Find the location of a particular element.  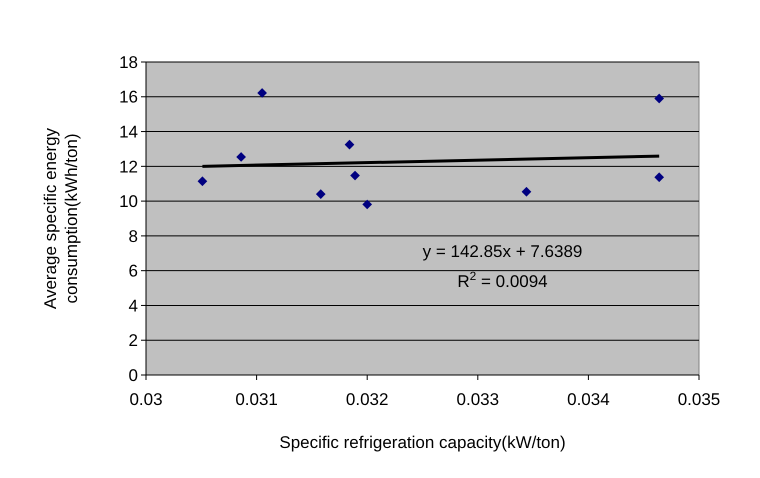

annotation: y = 142.85x + 7.6389 is located at coordinates (502, 251).